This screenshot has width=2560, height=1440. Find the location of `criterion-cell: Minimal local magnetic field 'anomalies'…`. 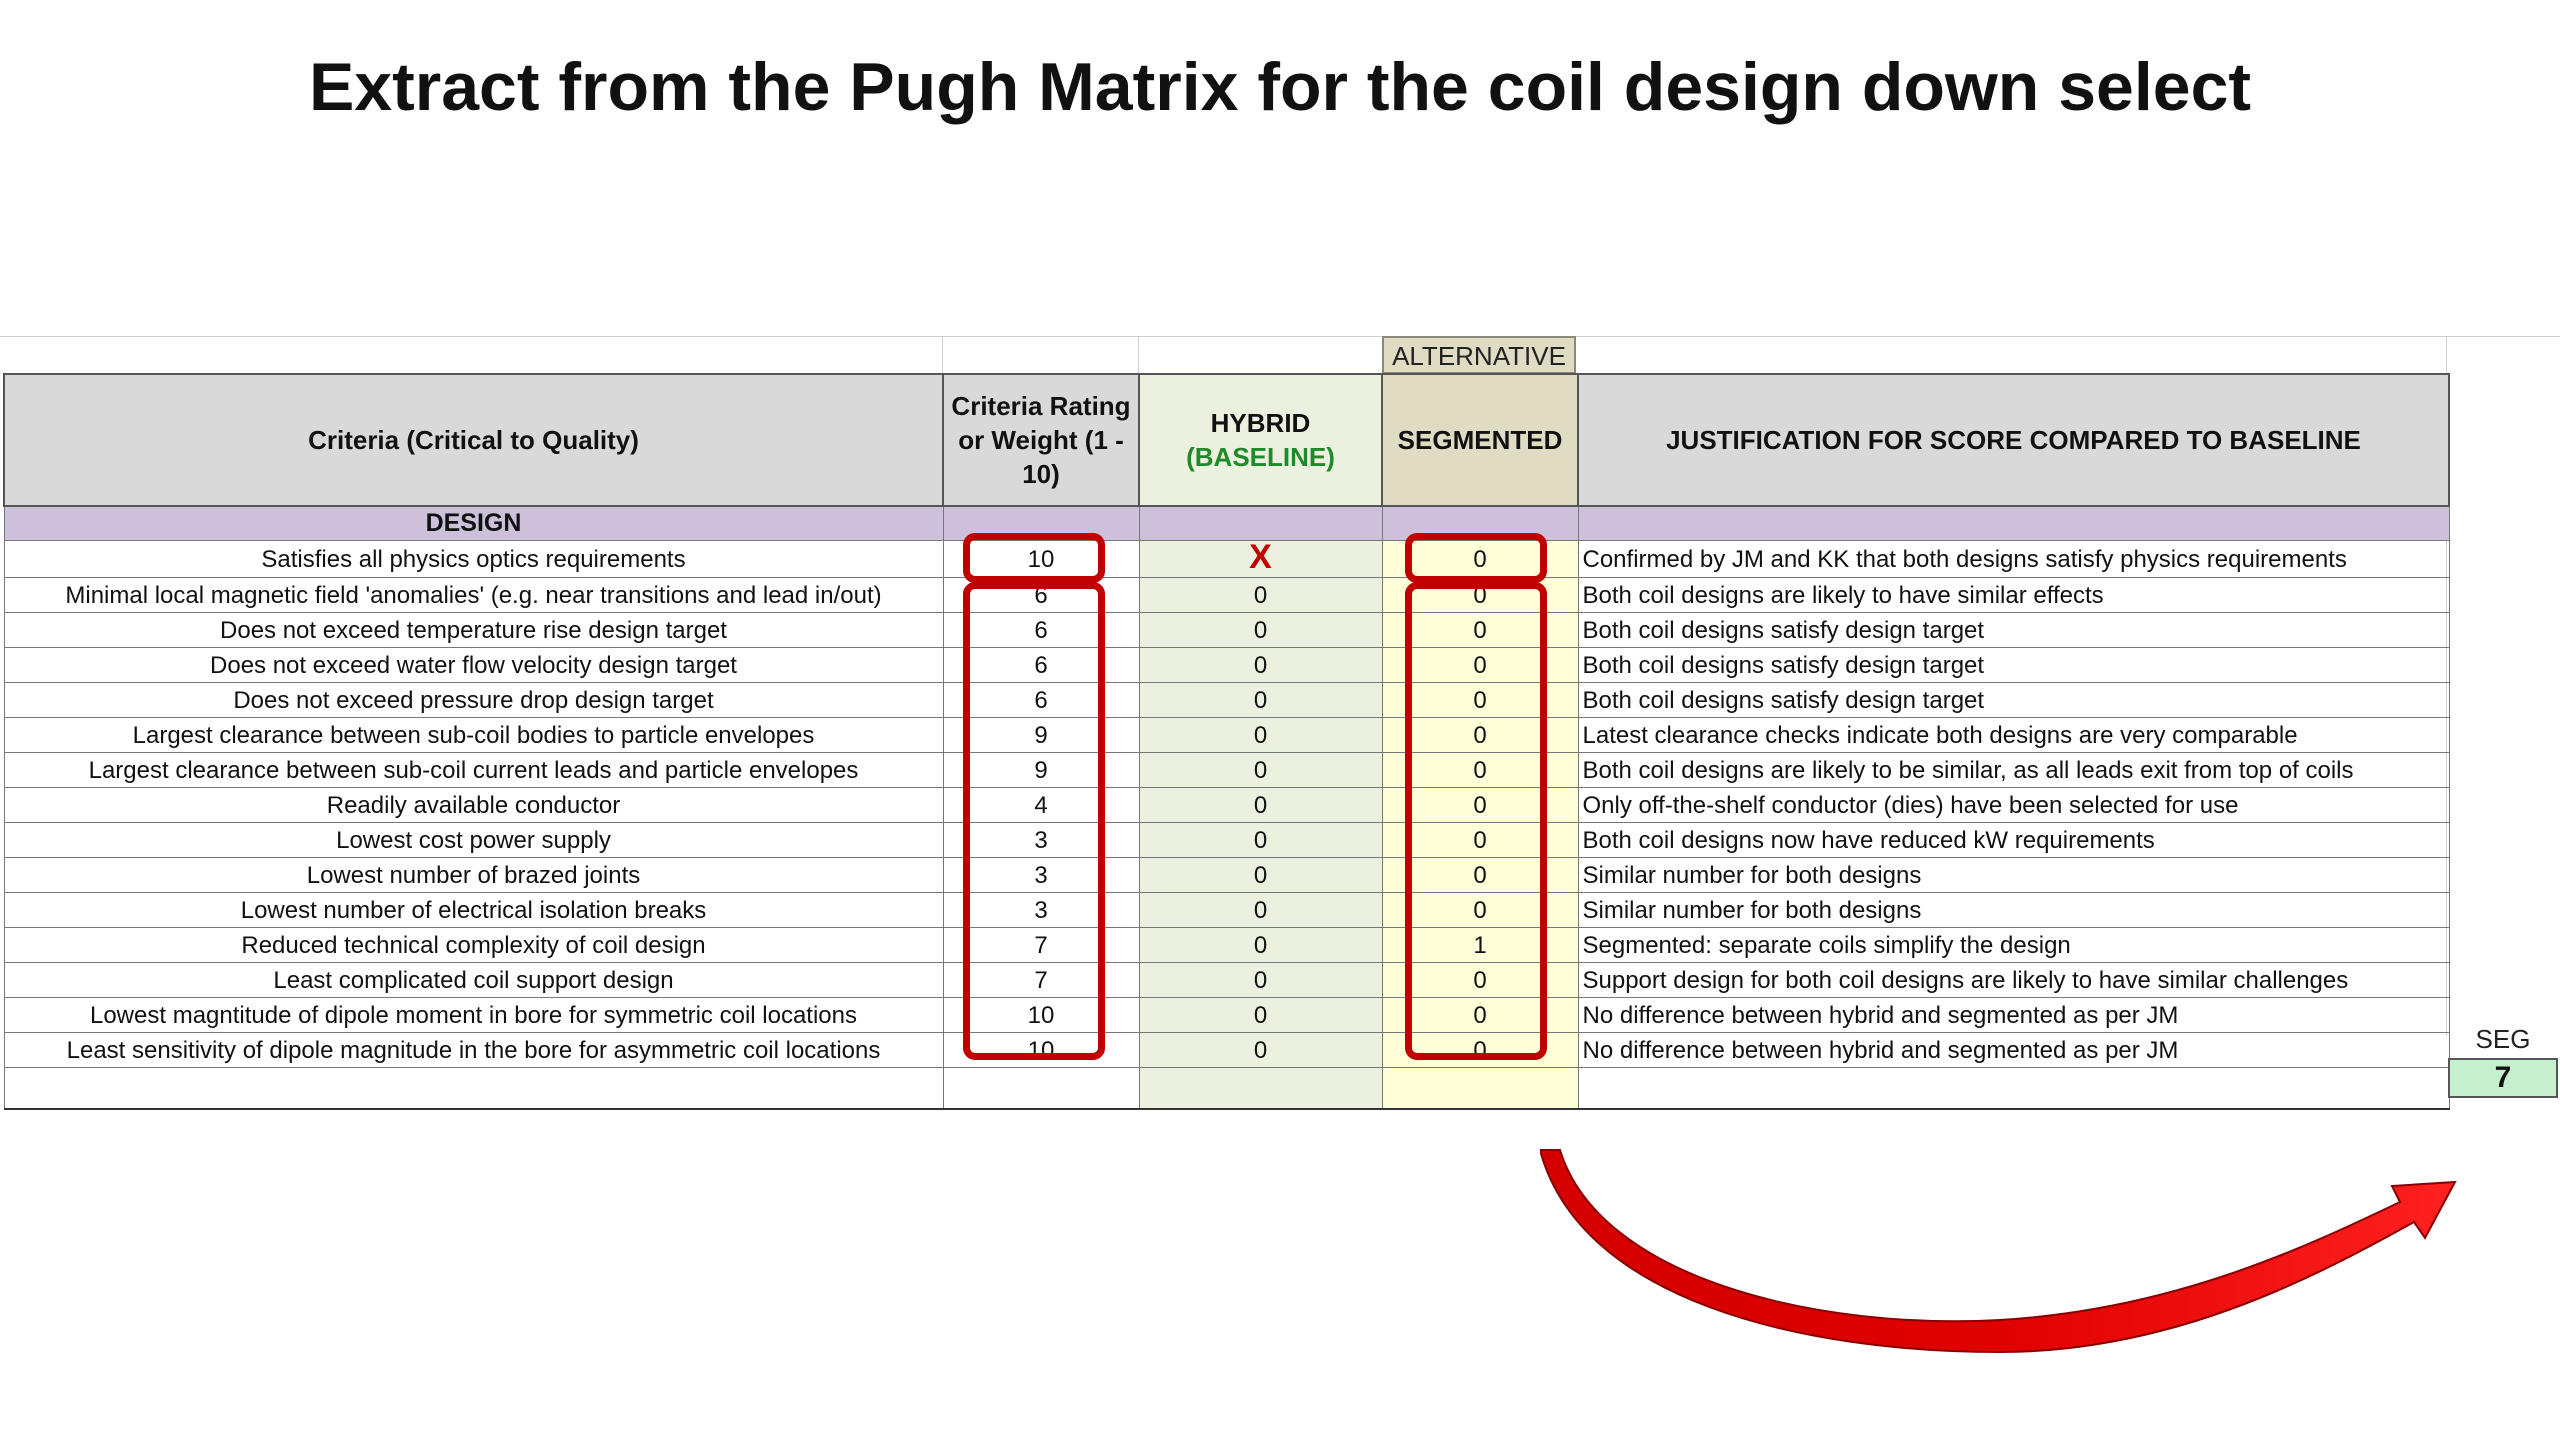

criterion-cell: Minimal local magnetic field 'anomalies'… is located at coordinates (473, 595).